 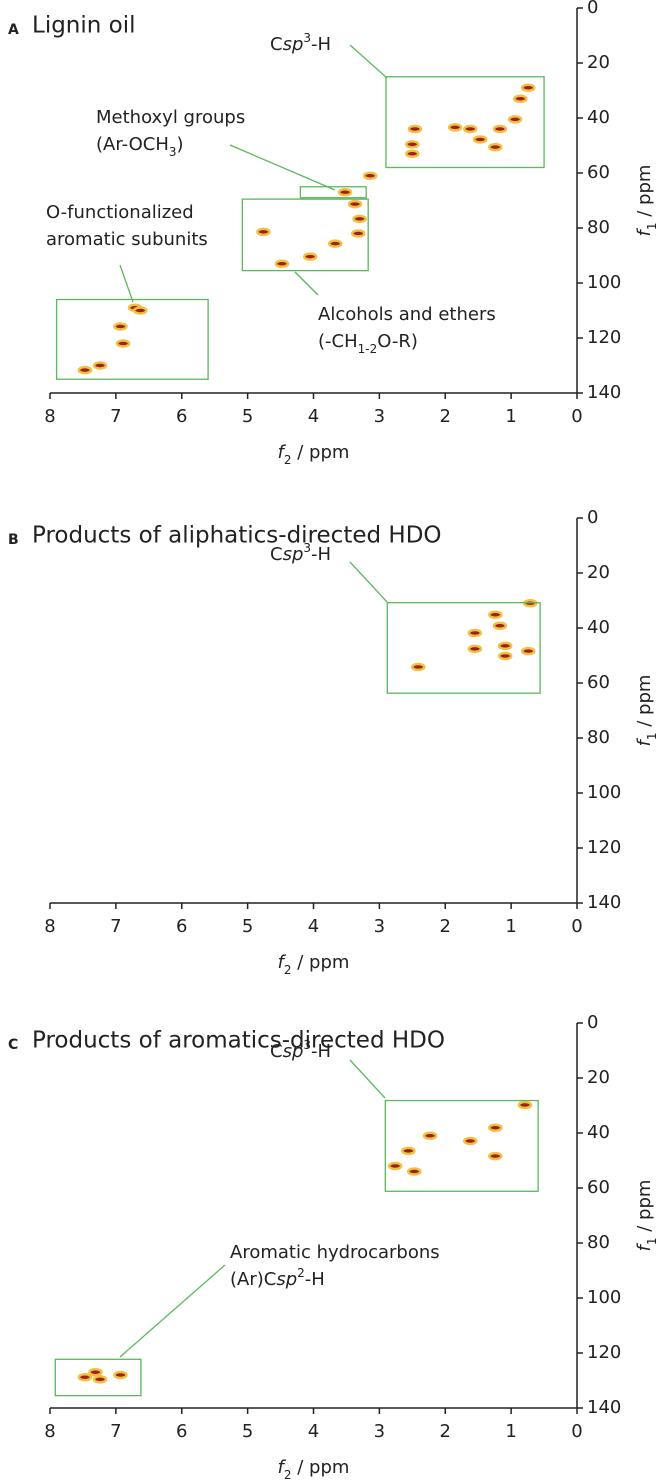 I want to click on x-tick-label: 0, so click(x=576, y=1431).